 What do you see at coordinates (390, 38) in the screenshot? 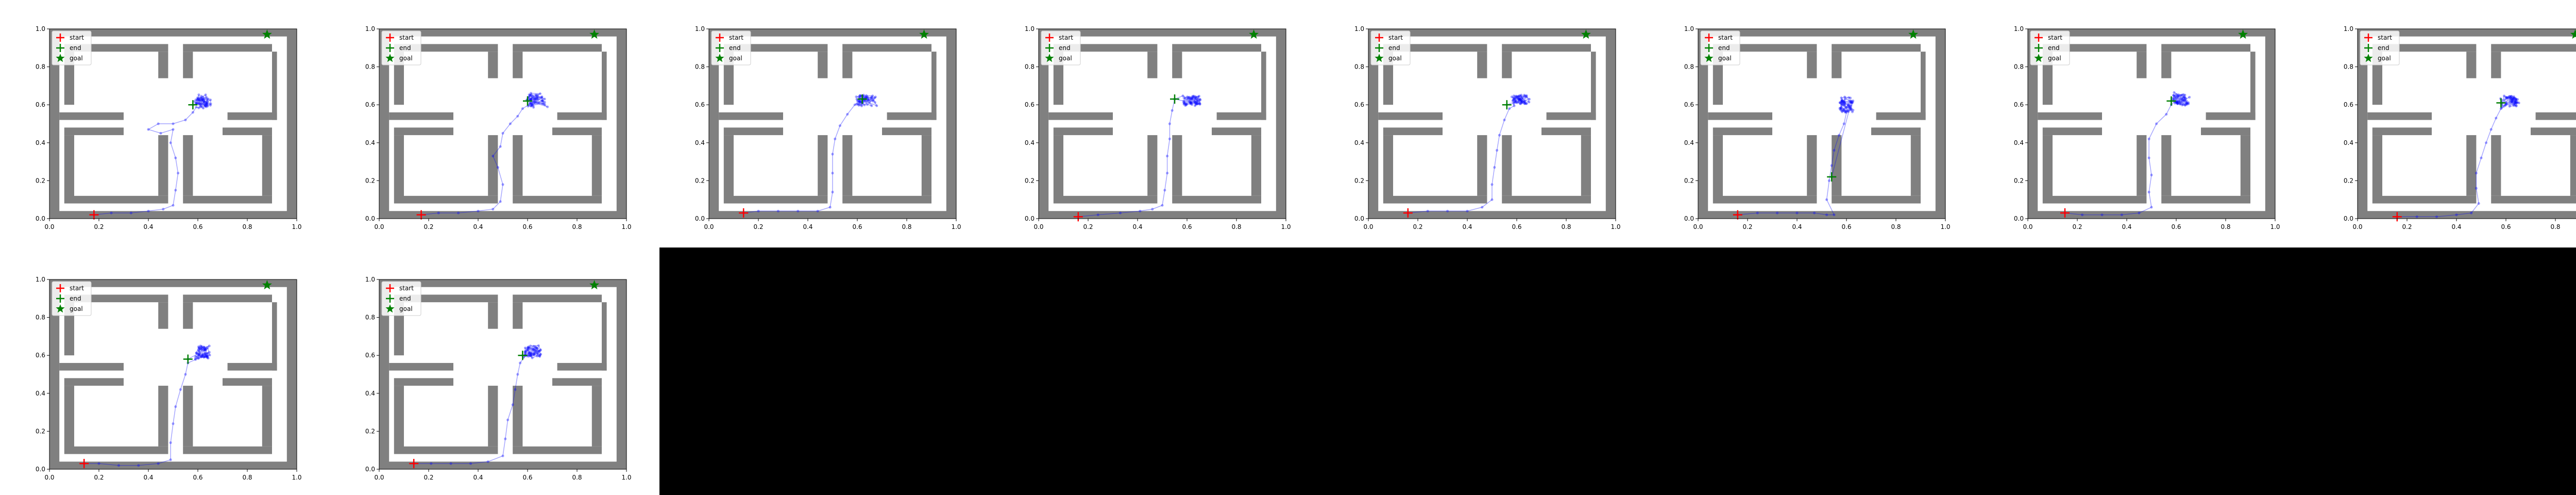
I see `legend-start-marker` at bounding box center [390, 38].